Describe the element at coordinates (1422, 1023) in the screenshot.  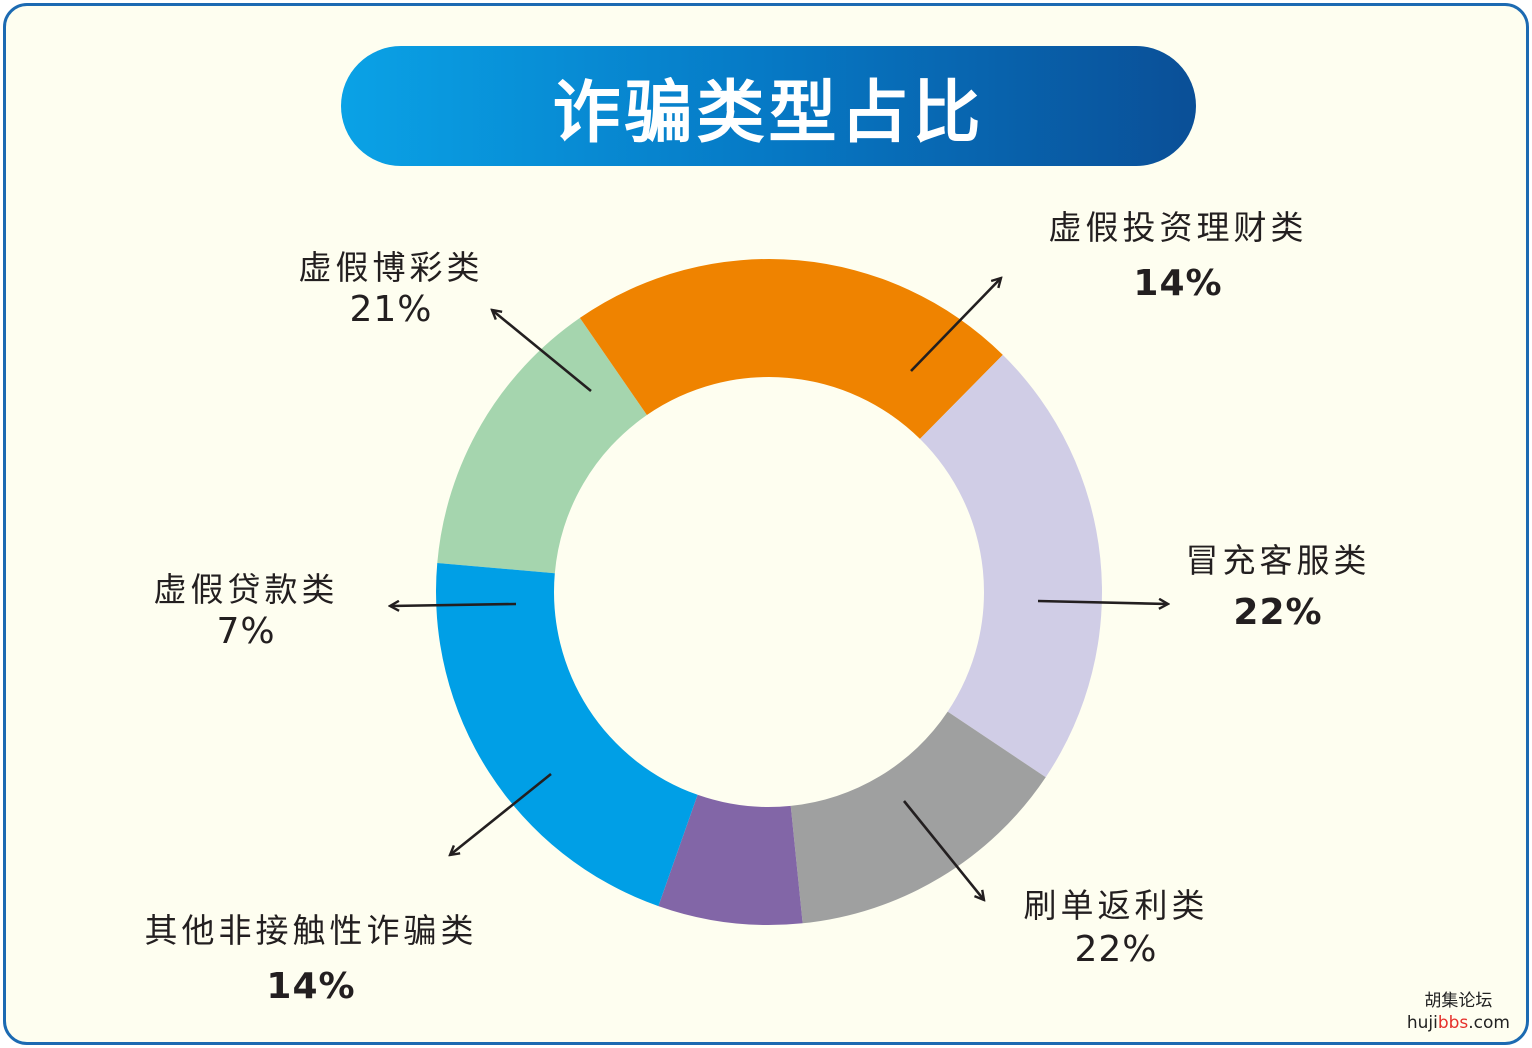
I see `watermark-domain-pre: huji` at that location.